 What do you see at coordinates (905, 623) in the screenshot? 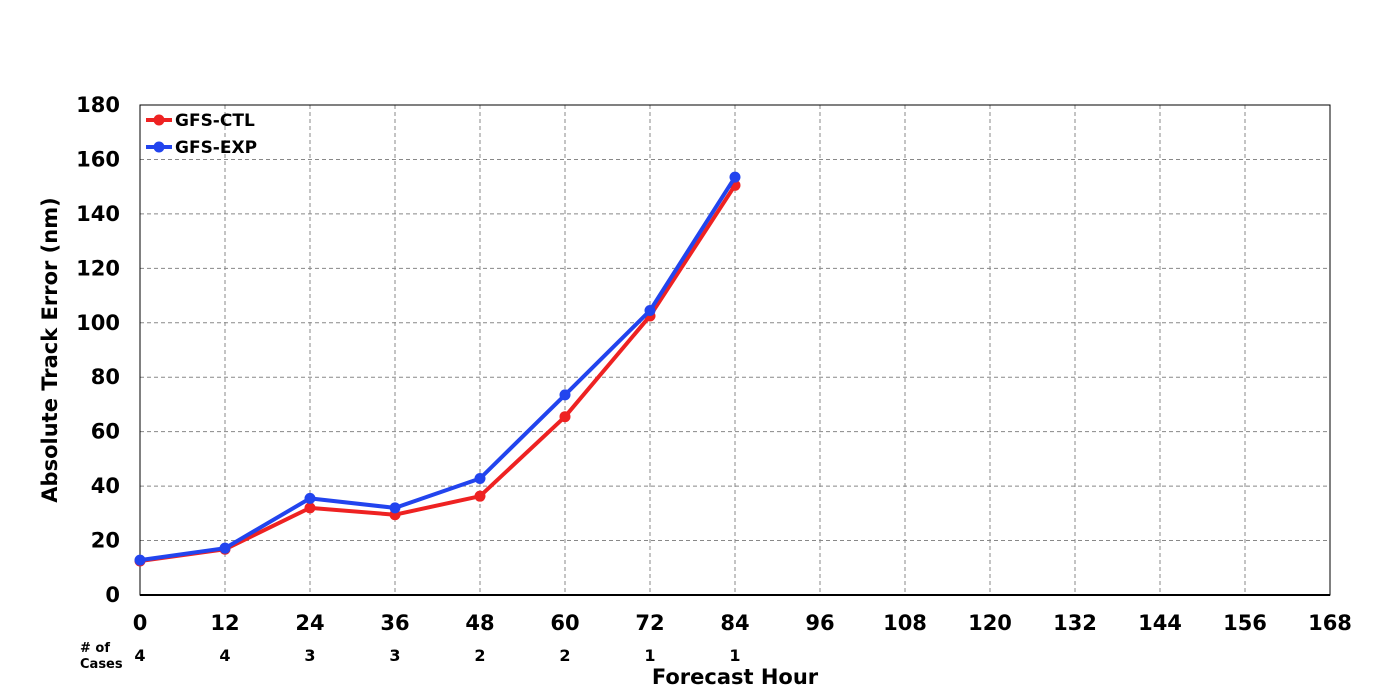
I see `x-tick-label: 108` at bounding box center [905, 623].